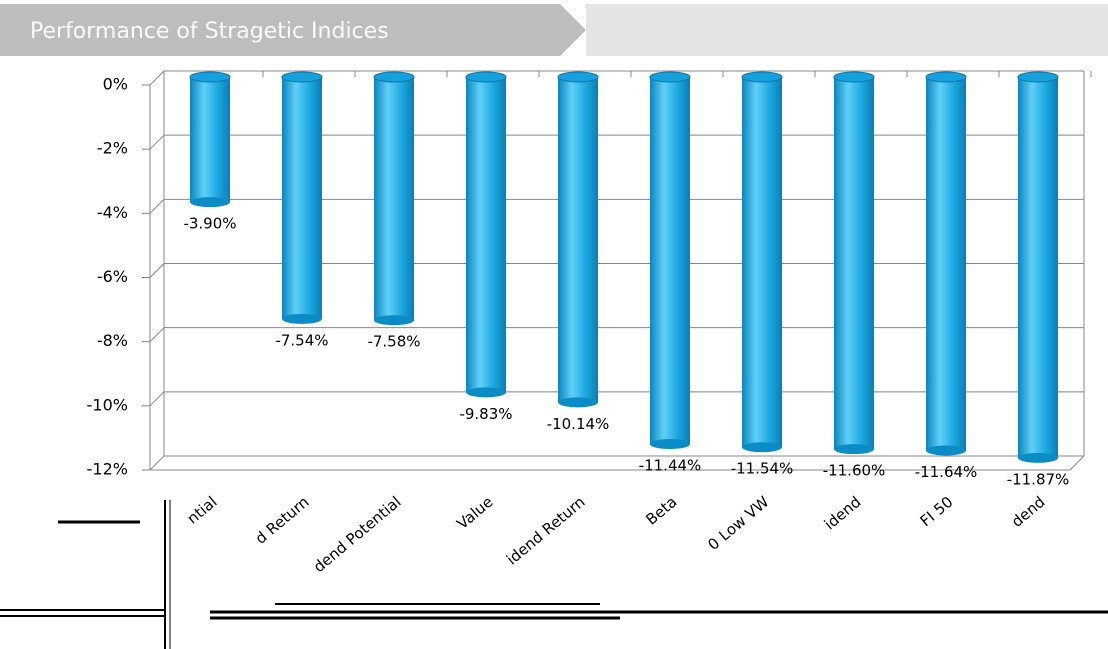  I want to click on value-label: -11.87%, so click(1038, 479).